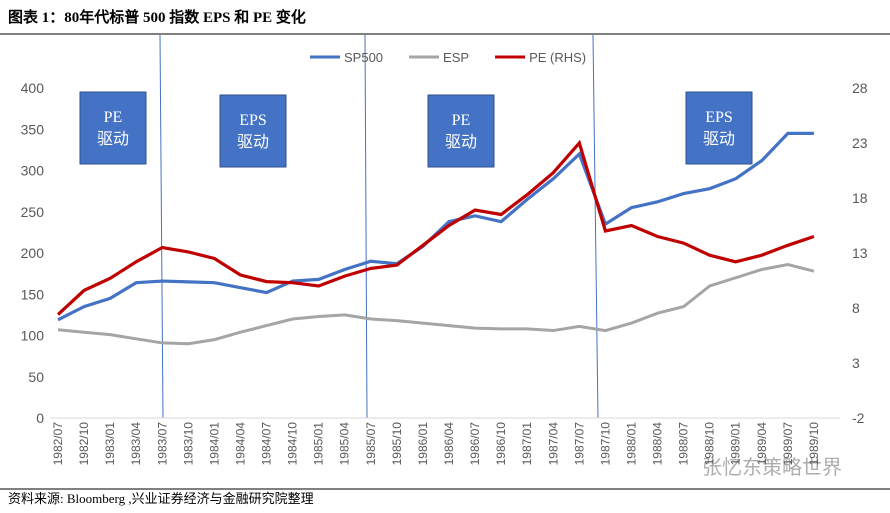 This screenshot has height=513, width=890. What do you see at coordinates (814, 444) in the screenshot?
I see `x-tick-label: 1989/10` at bounding box center [814, 444].